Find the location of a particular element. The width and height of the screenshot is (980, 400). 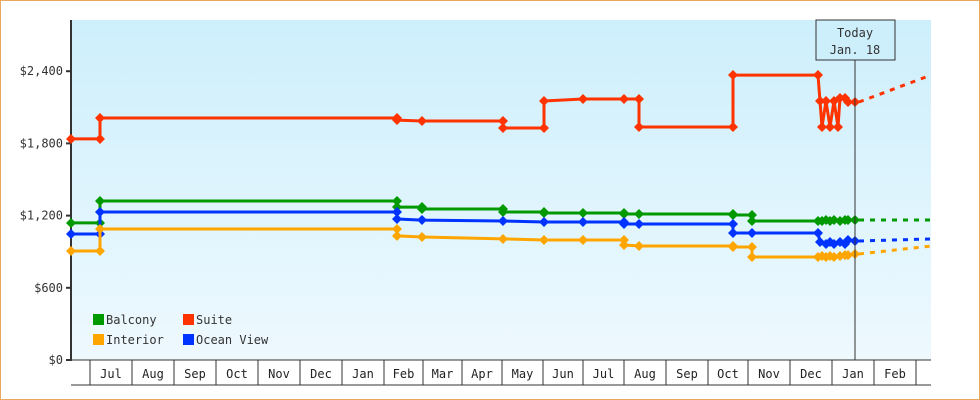

forecast-line is located at coordinates (895, 250).